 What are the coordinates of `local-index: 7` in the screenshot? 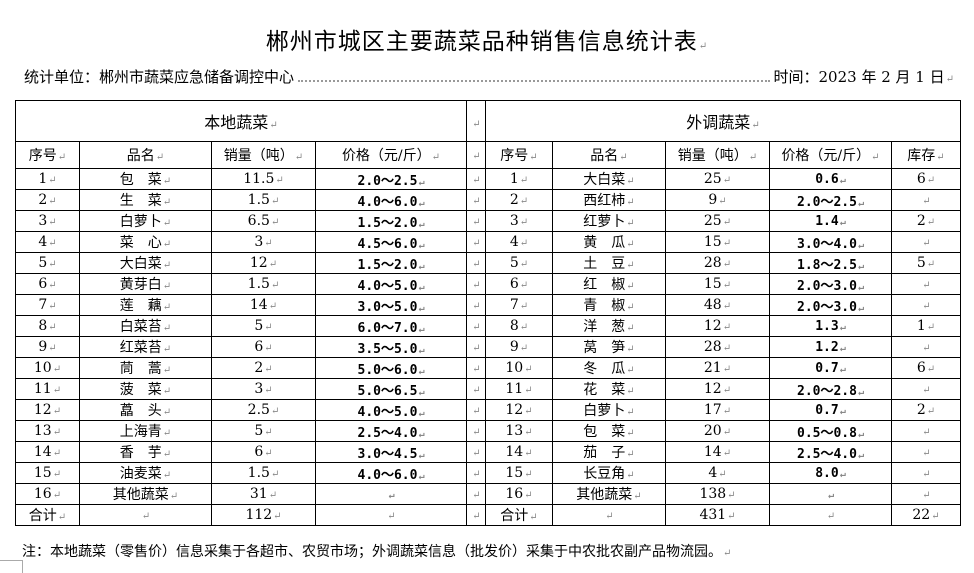 It's located at (47, 305).